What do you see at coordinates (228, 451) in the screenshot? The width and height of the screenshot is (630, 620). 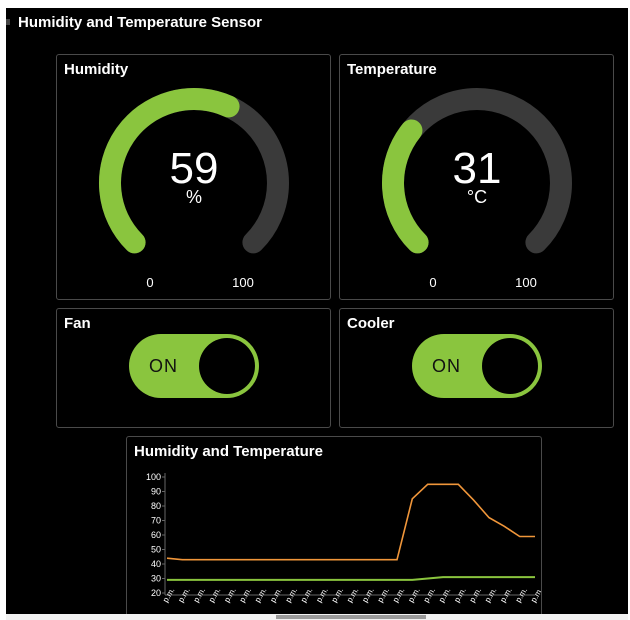 I see `chart-title: Humidity and Temperature` at bounding box center [228, 451].